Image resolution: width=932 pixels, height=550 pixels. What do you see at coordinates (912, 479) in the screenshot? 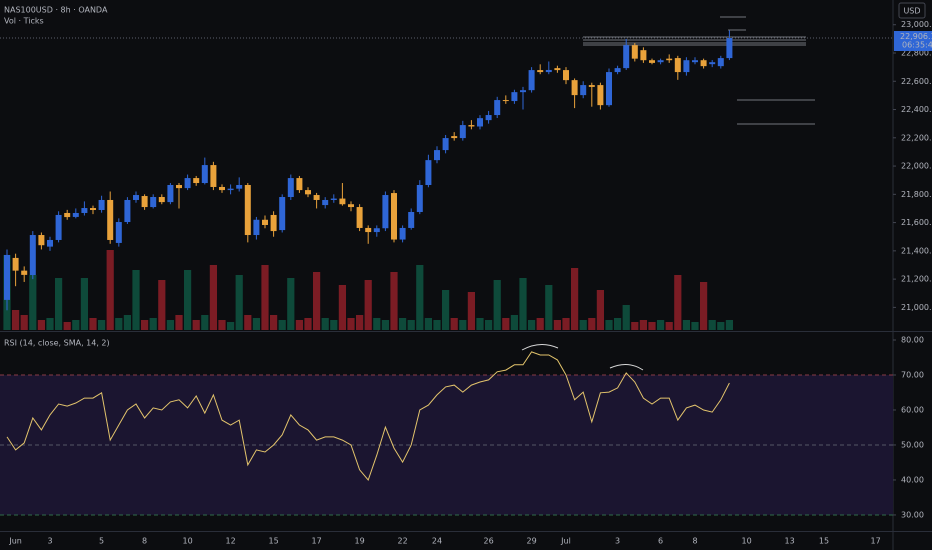
I see `rsi-tick-label: 40.00` at bounding box center [912, 479].